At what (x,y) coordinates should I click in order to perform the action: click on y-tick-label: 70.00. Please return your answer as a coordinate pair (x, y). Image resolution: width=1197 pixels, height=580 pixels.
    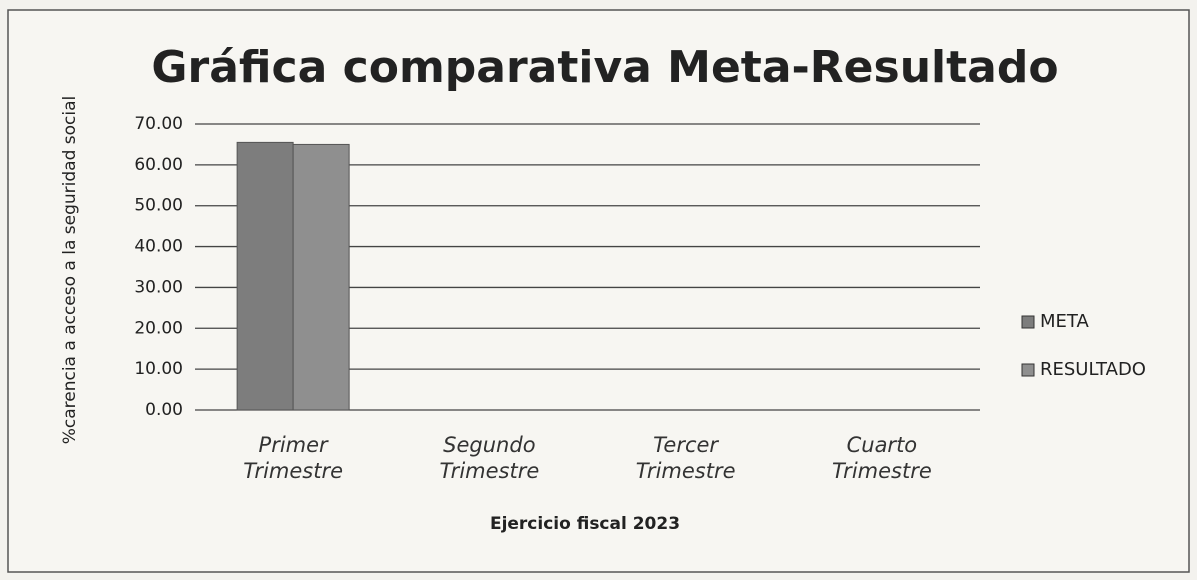
    Looking at the image, I should click on (158, 124).